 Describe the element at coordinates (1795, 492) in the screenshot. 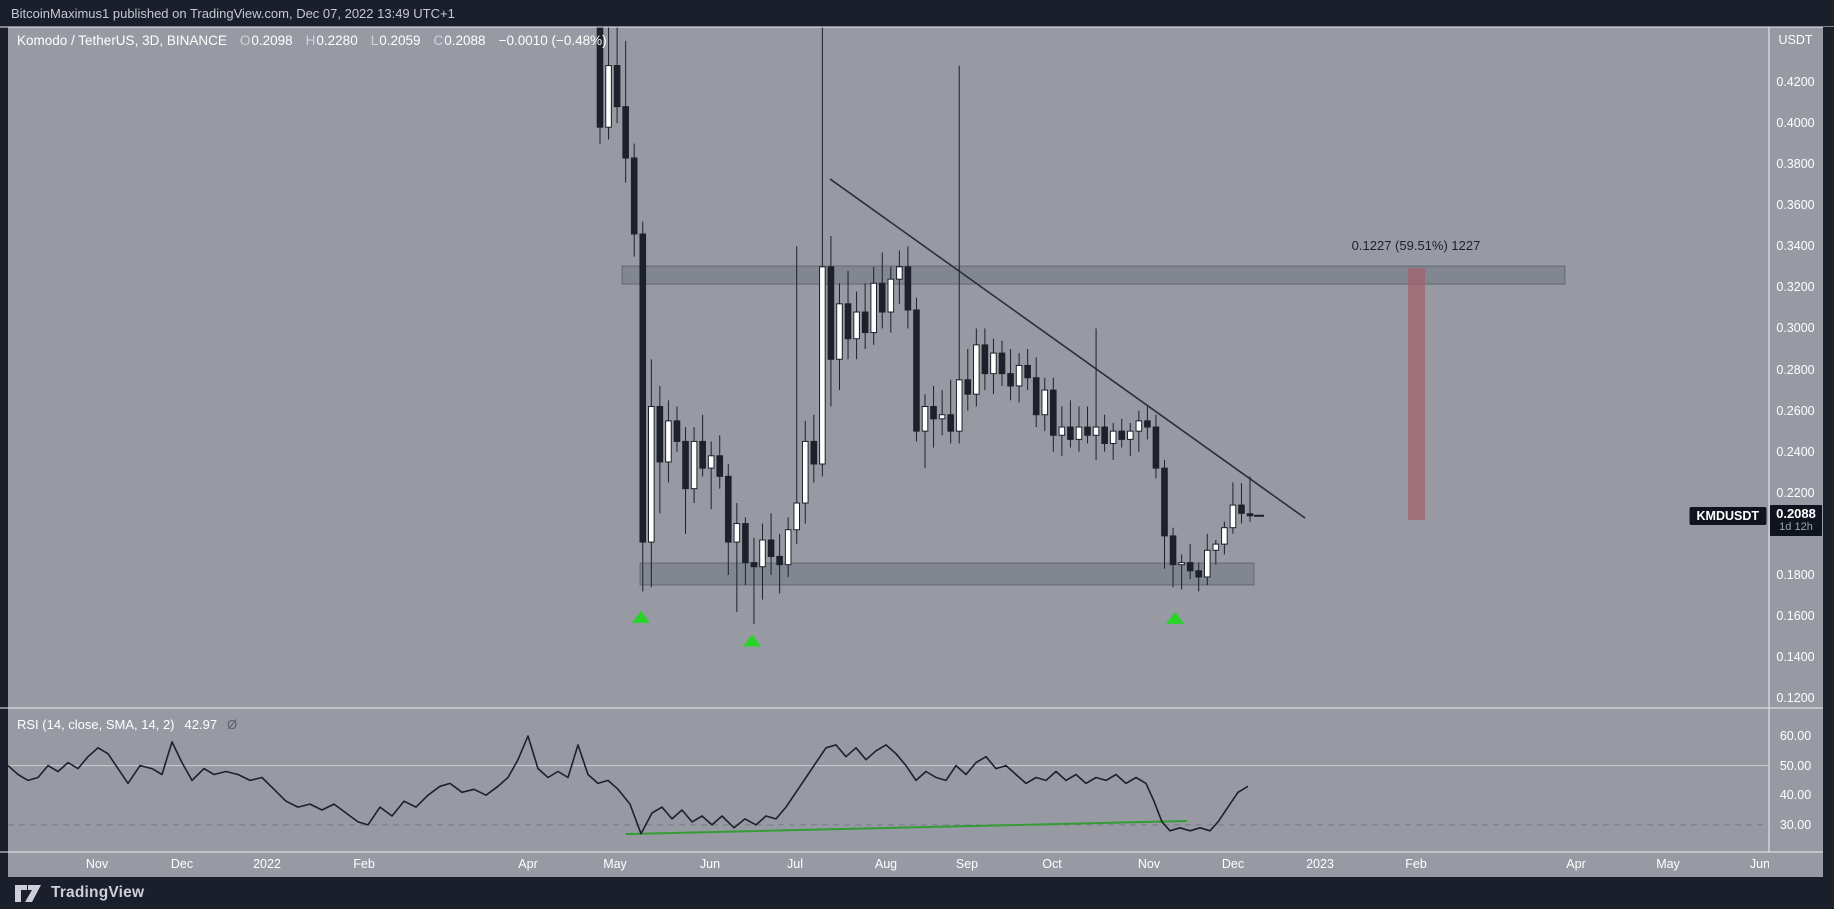

I see `price-tick-label: 0.2200` at that location.